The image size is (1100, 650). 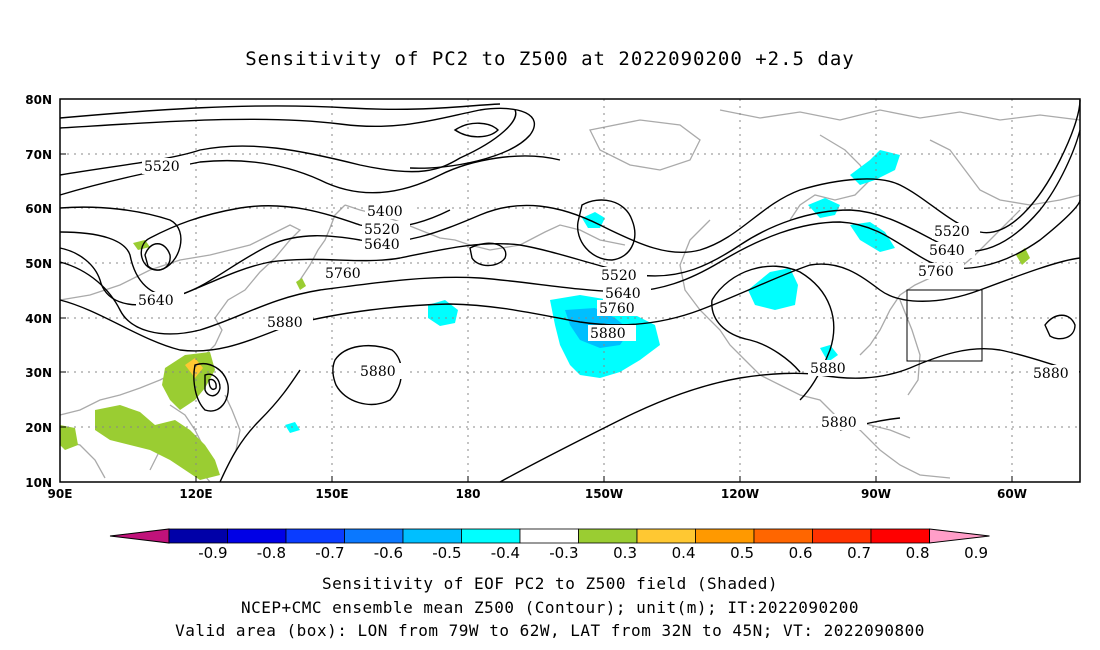 What do you see at coordinates (446, 553) in the screenshot?
I see `colorbar-tick-label: -0.5` at bounding box center [446, 553].